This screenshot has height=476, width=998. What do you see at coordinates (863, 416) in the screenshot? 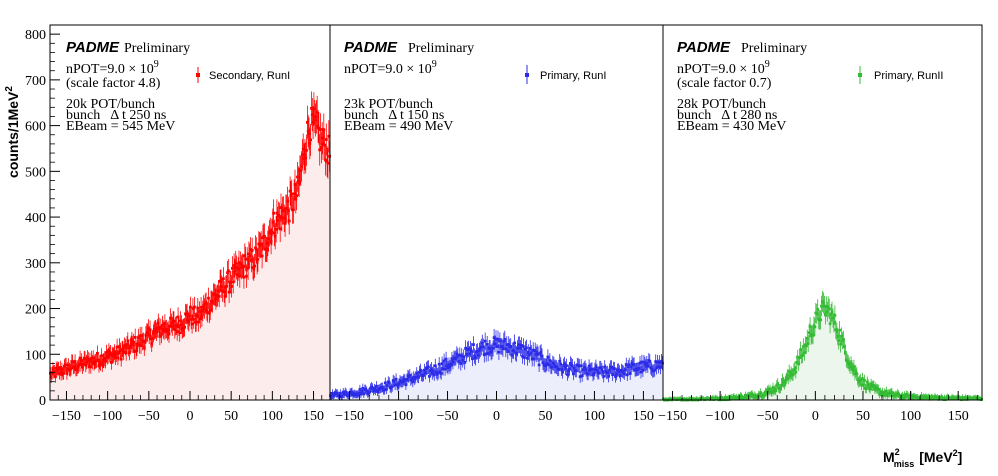
I see `x-tick-label: 50` at bounding box center [863, 416].